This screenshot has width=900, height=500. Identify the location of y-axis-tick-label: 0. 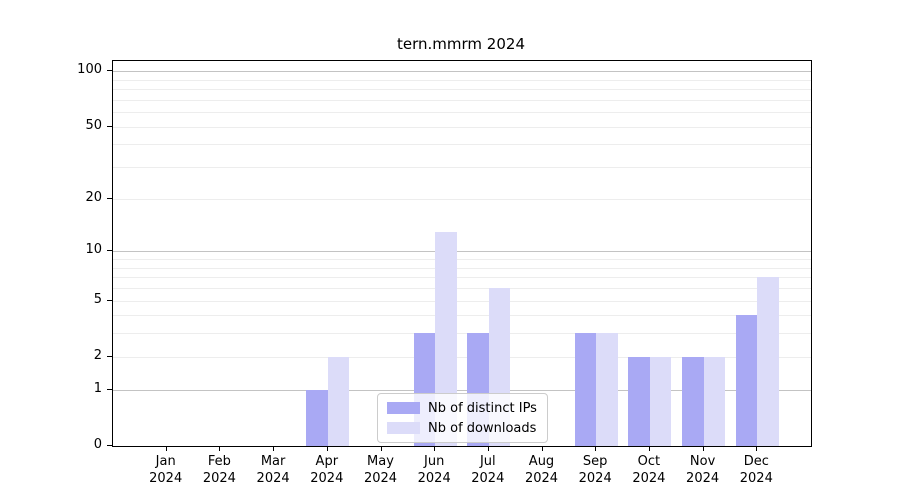
(97, 444).